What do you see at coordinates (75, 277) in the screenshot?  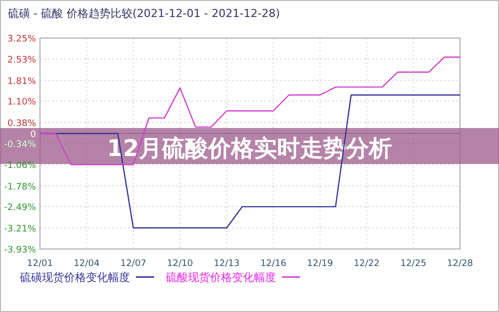 I see `legend-label: 硫磺现货价格变化幅度` at bounding box center [75, 277].